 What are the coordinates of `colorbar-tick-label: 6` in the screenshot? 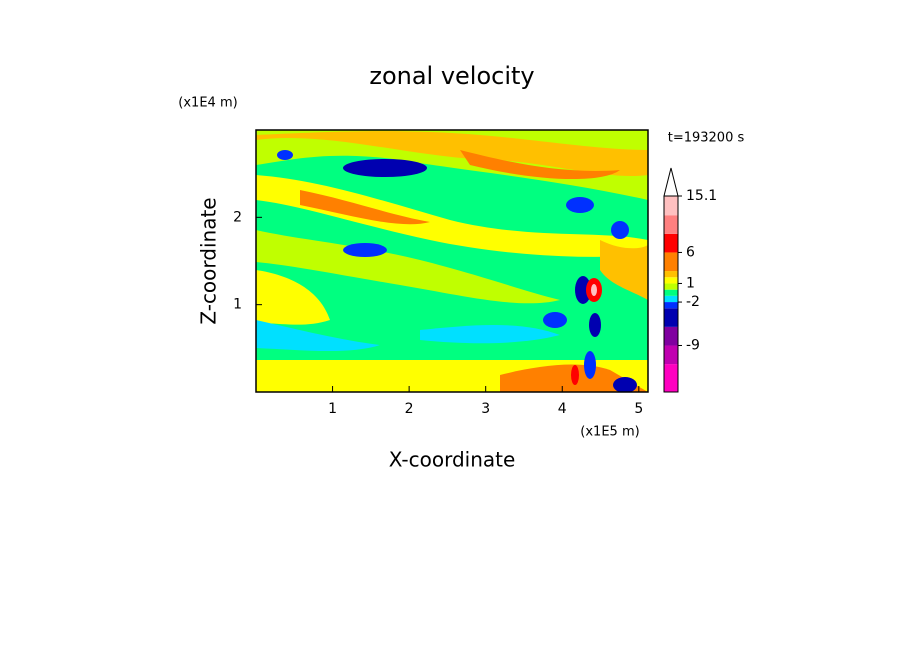 It's located at (690, 252).